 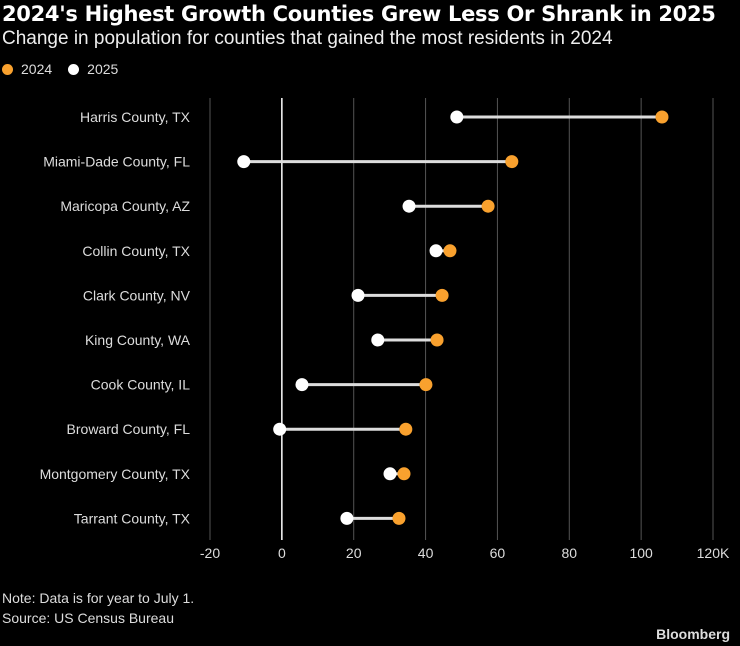 I want to click on x-tick-label: -20, so click(x=210, y=553).